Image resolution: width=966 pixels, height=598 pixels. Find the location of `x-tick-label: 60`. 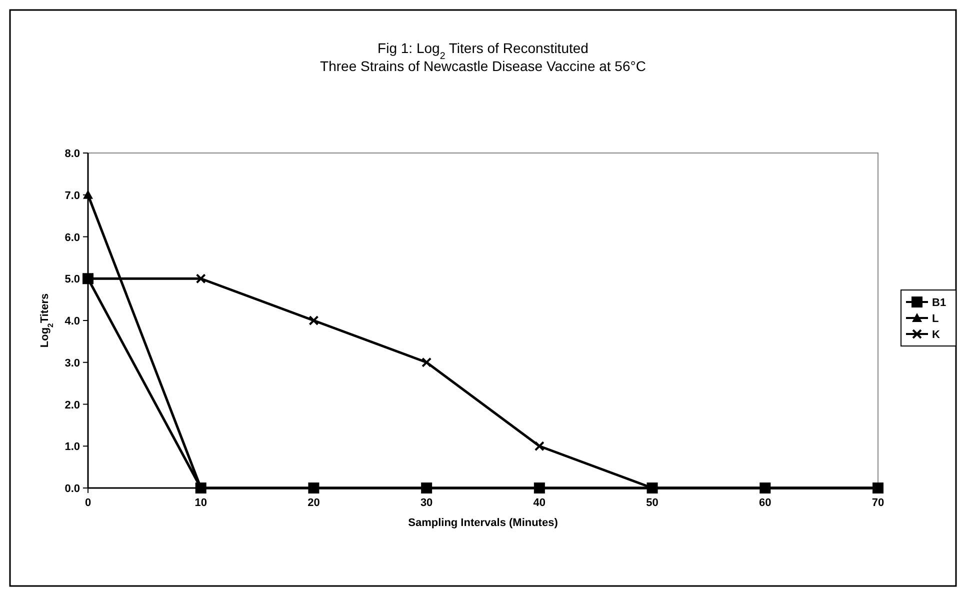

x-tick-label: 60 is located at coordinates (765, 503).